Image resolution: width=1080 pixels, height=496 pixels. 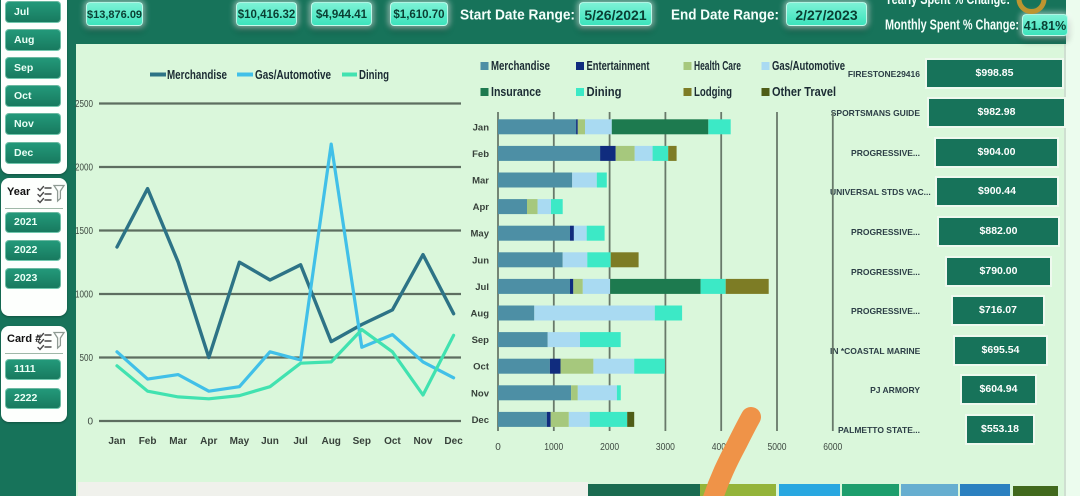 What do you see at coordinates (725, 15) in the screenshot?
I see `svg-text: End Date Range:` at bounding box center [725, 15].